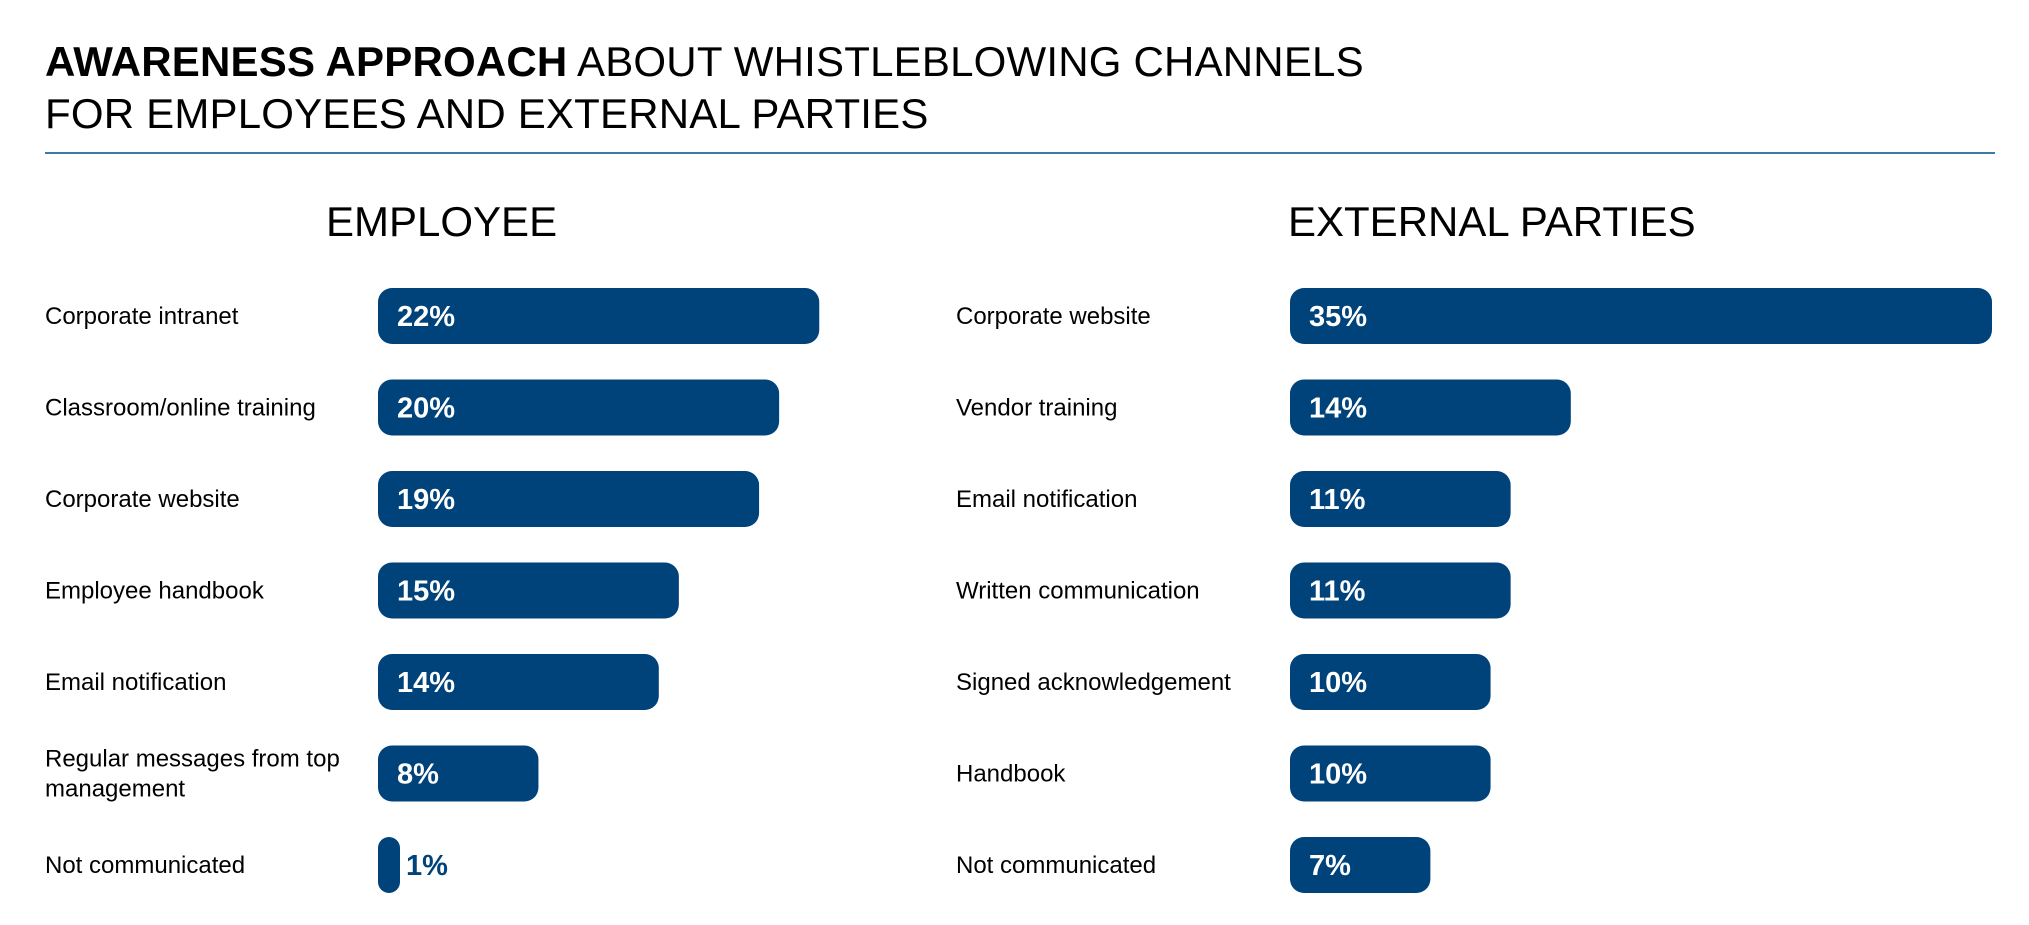 This screenshot has height=925, width=2029. What do you see at coordinates (426, 592) in the screenshot?
I see `value-label: 15%` at bounding box center [426, 592].